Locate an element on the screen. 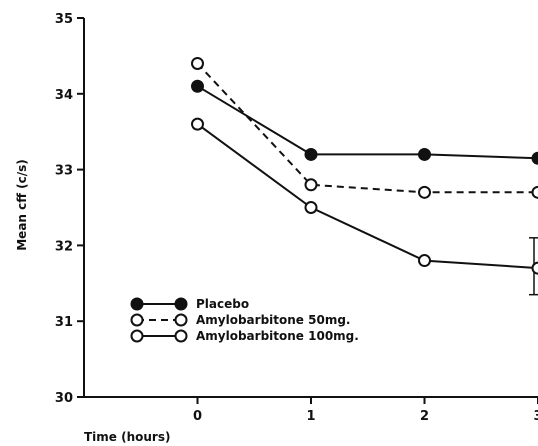  x-tick-label-1: 1 is located at coordinates (310, 416).